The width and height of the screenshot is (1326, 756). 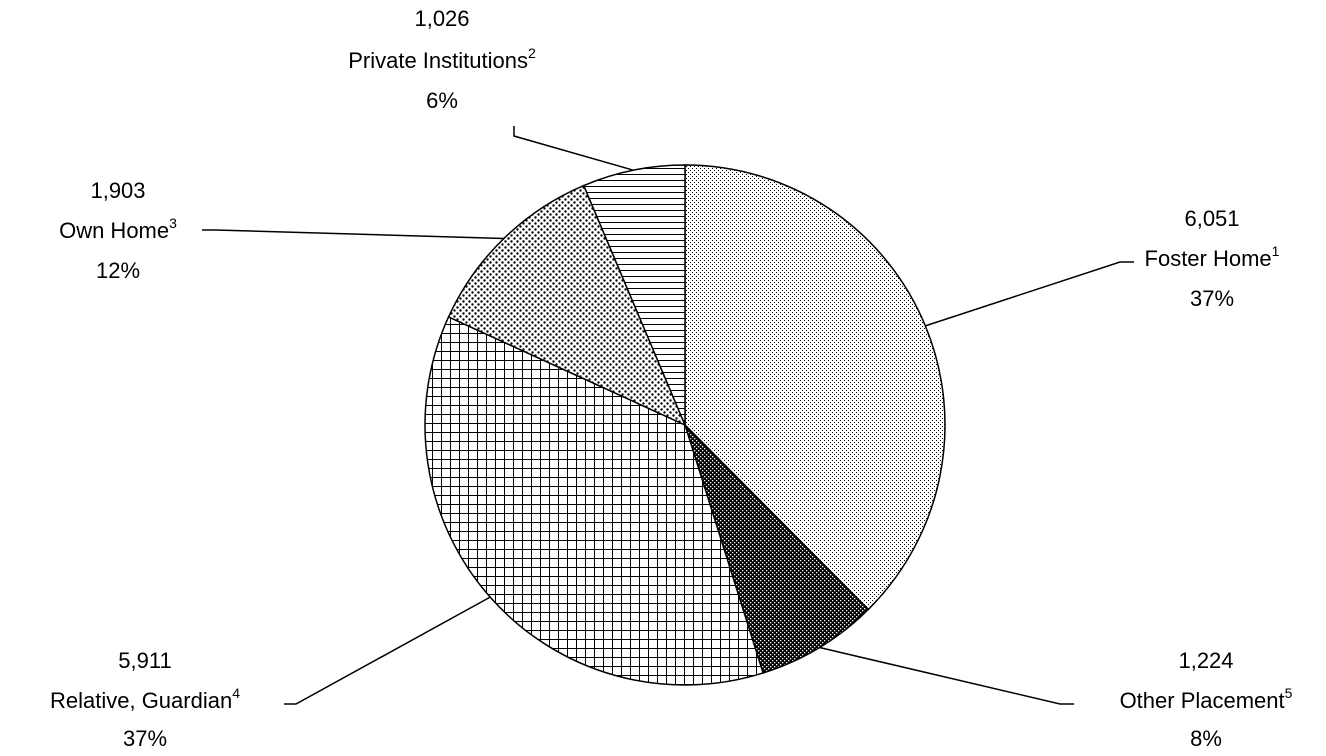 I want to click on name-label-ownhome: Own Home3, so click(x=118, y=229).